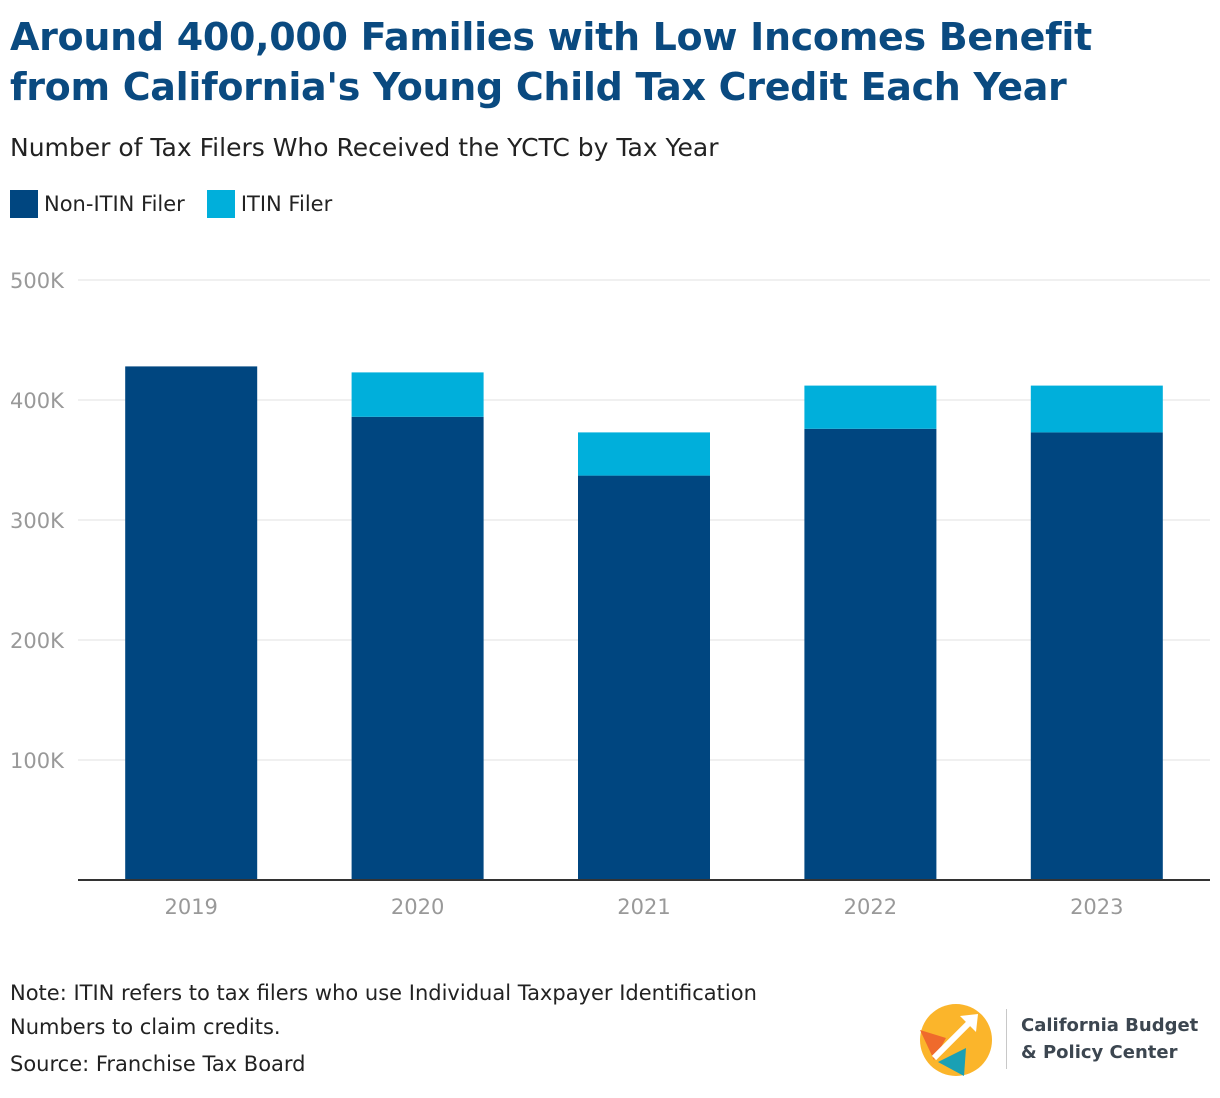  What do you see at coordinates (37, 641) in the screenshot?
I see `y-tick-label: 200K` at bounding box center [37, 641].